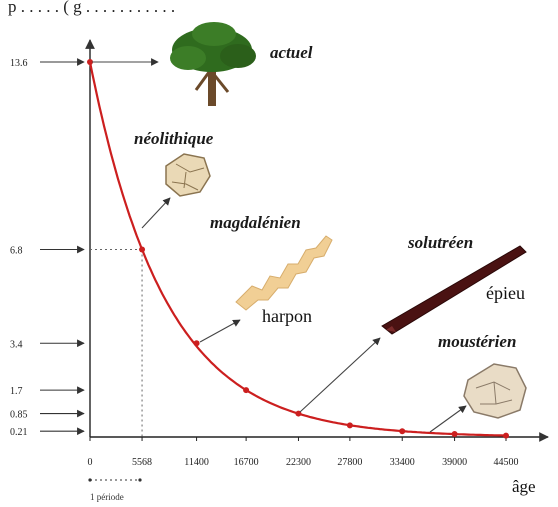  I want to click on x-tick-label: 44500, so click(506, 462).